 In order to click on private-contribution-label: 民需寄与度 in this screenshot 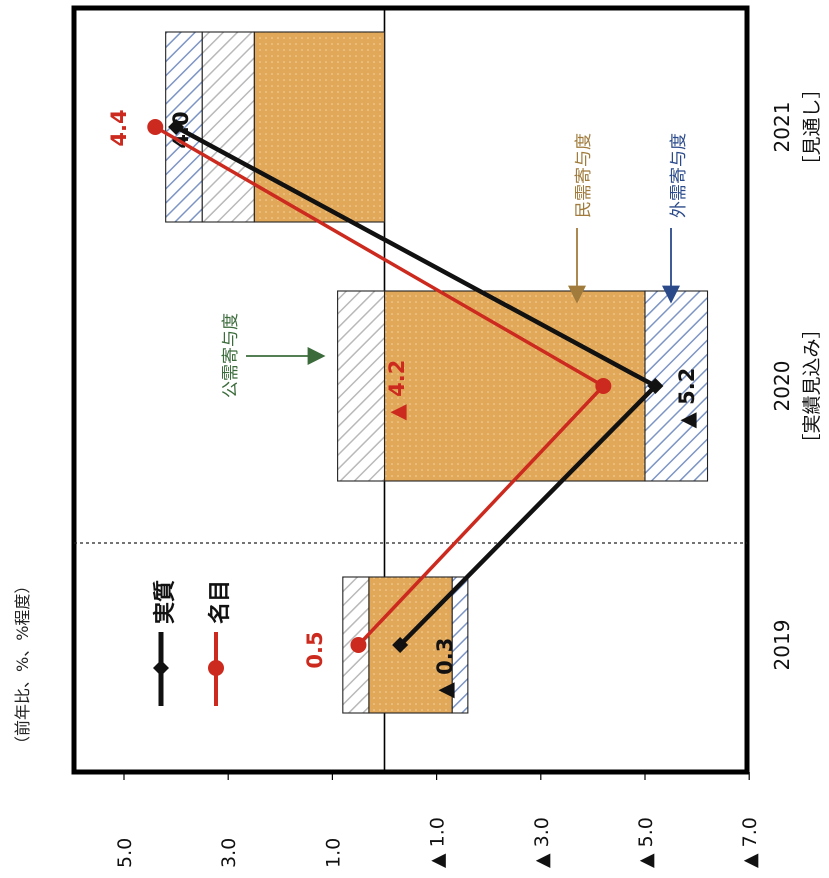, I will do `click(584, 175)`.